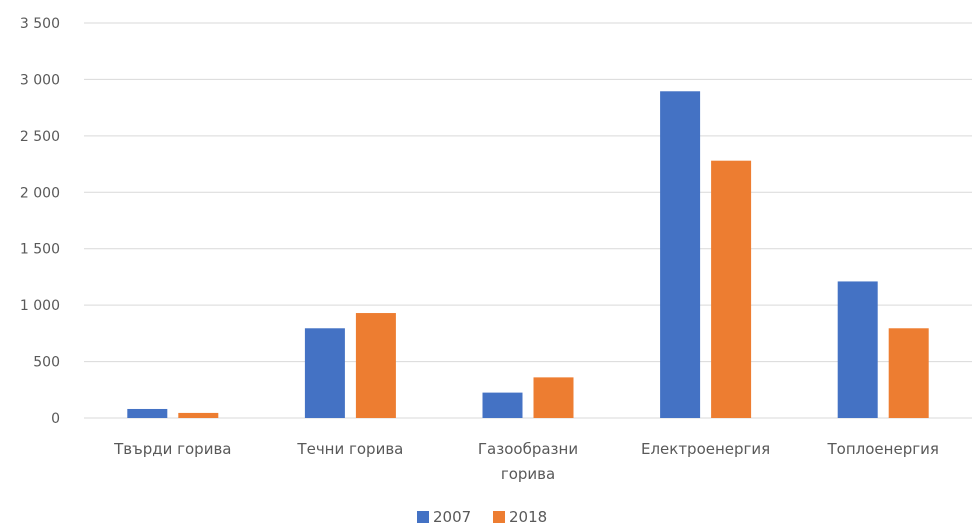  Describe the element at coordinates (40, 193) in the screenshot. I see `y-tick-label: 2 000` at that location.